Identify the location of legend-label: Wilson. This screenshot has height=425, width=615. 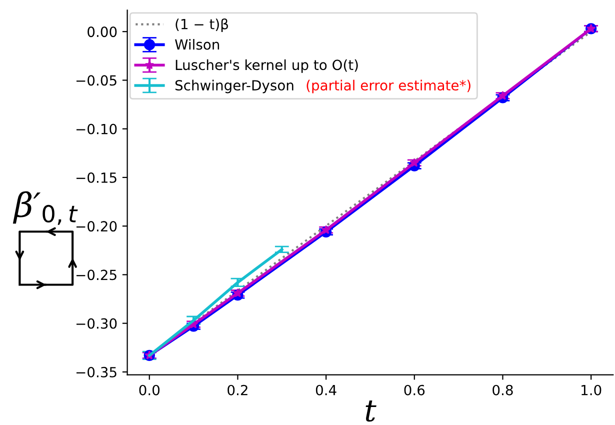
(197, 44).